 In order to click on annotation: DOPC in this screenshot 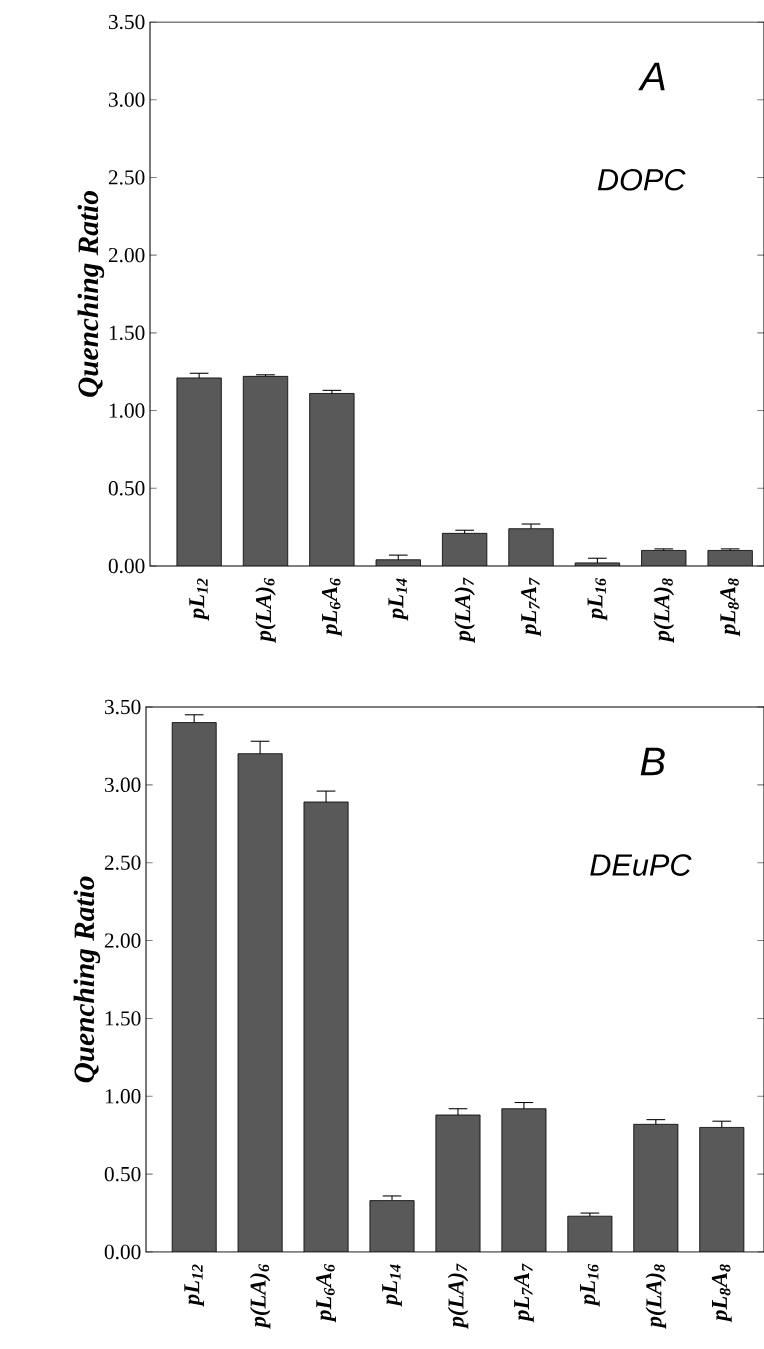, I will do `click(641, 179)`.